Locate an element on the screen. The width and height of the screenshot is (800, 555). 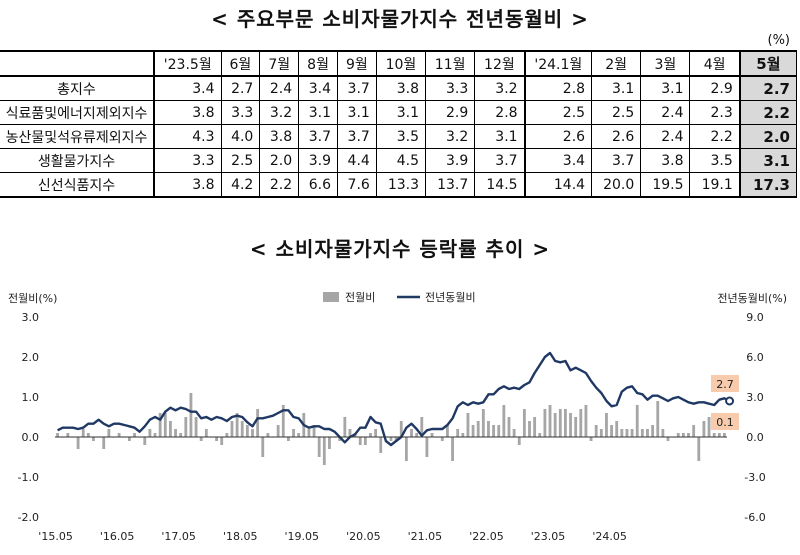
column-header: 12월 is located at coordinates (500, 63).